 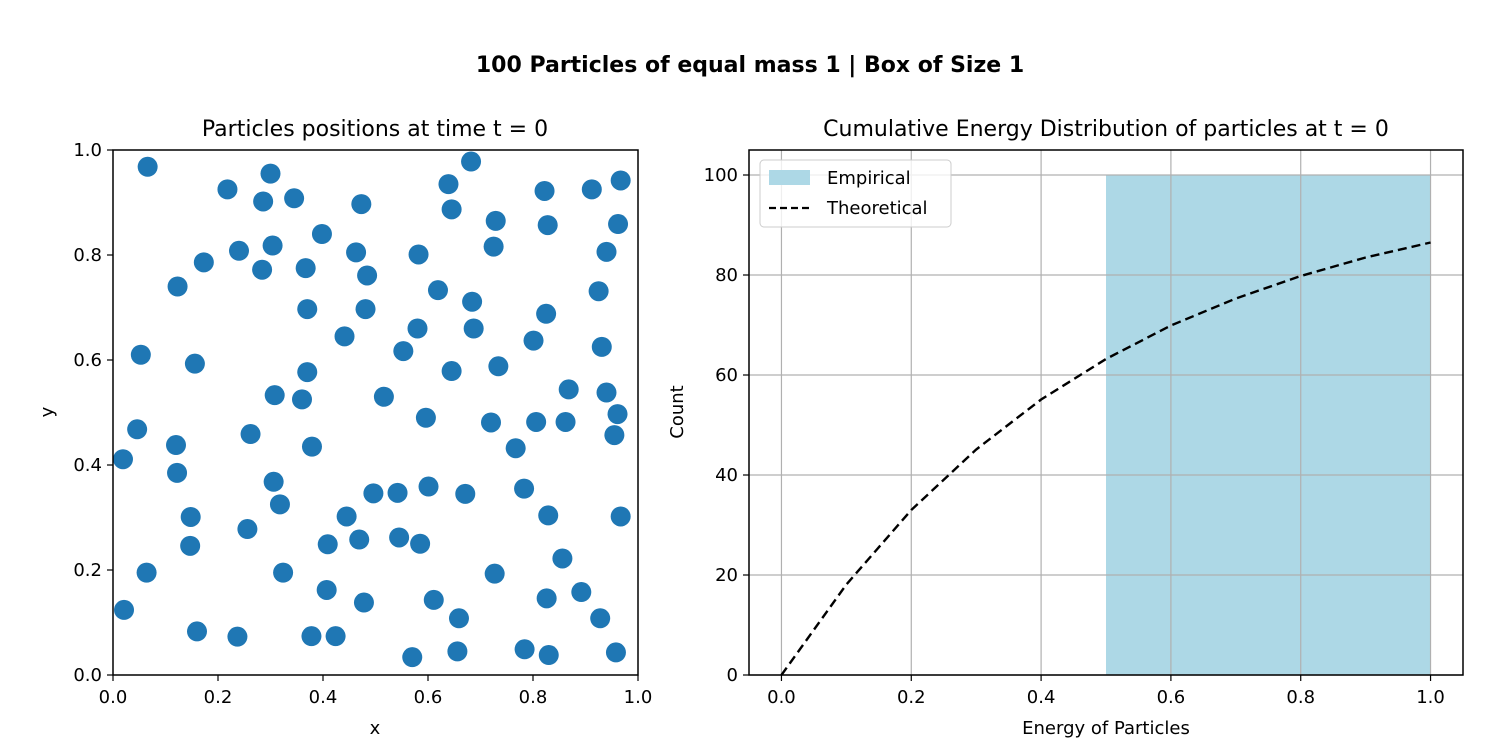 I want to click on scatter-x-tick-label: 0.6, so click(x=428, y=697).